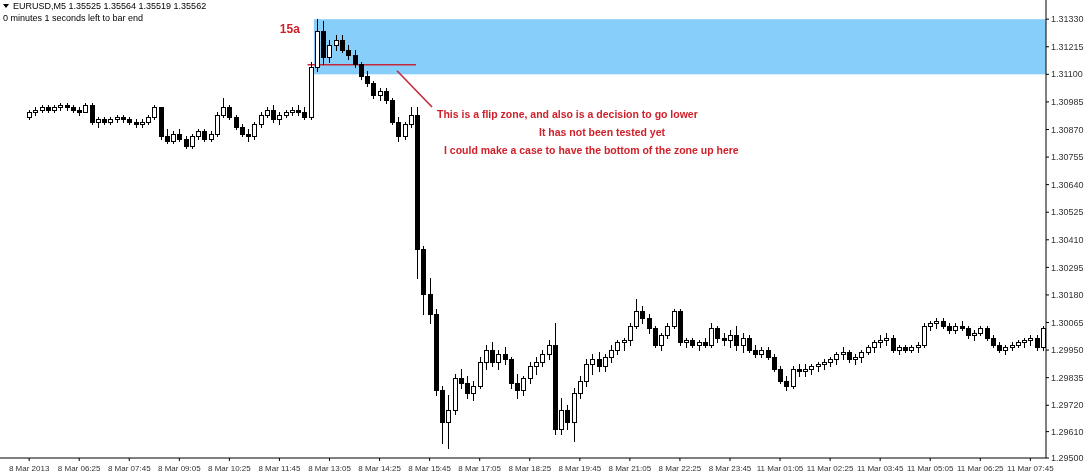 The width and height of the screenshot is (1089, 475). What do you see at coordinates (680, 468) in the screenshot?
I see `x-tick-label: 8 Mar 22:25` at bounding box center [680, 468].